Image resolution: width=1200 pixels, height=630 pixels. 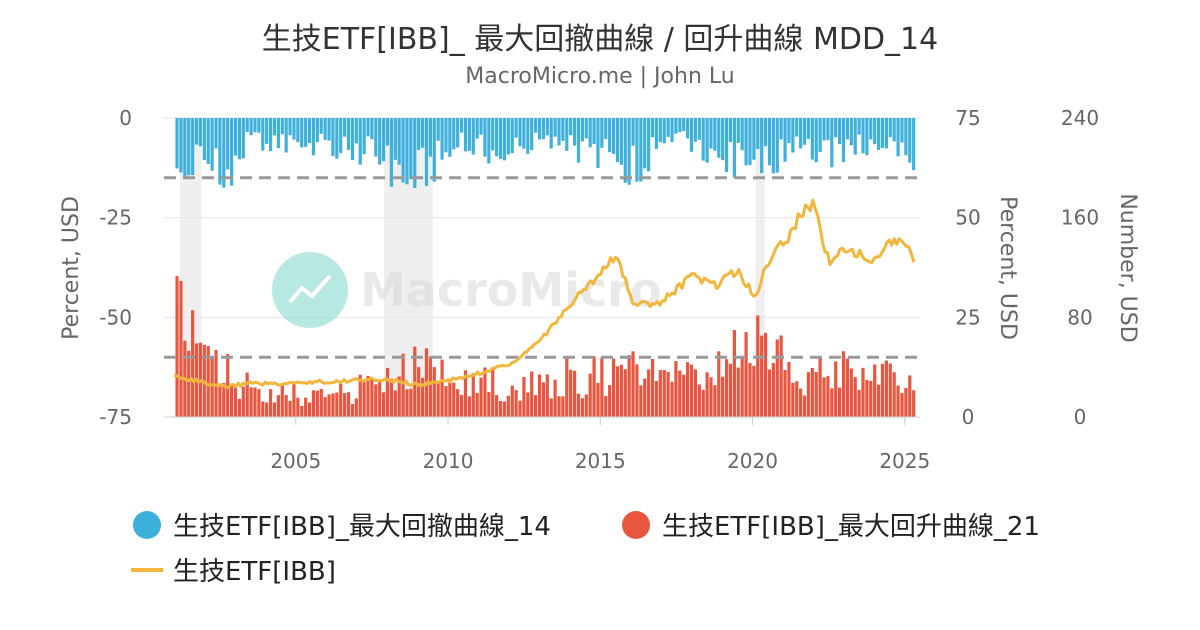 What do you see at coordinates (600, 39) in the screenshot?
I see `chart-title: 生技ETF[IBB]_ 最大回撤曲線 / 回升曲線 MDD_14` at bounding box center [600, 39].